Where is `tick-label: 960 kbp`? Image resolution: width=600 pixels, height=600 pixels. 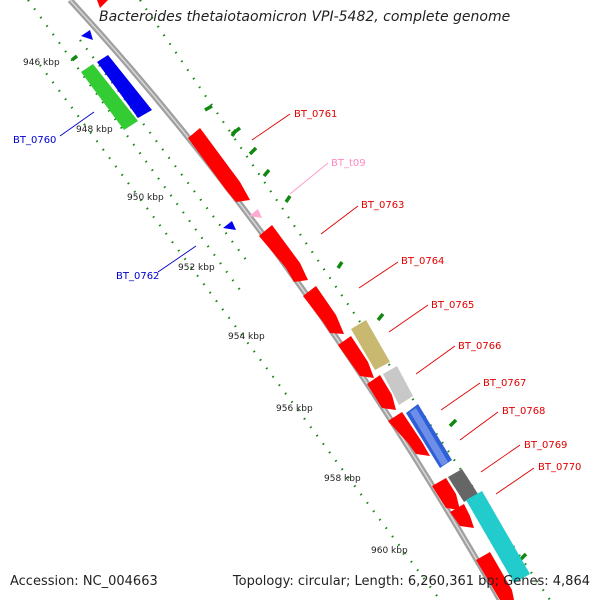
tick-label: 960 kbp is located at coordinates (389, 551).